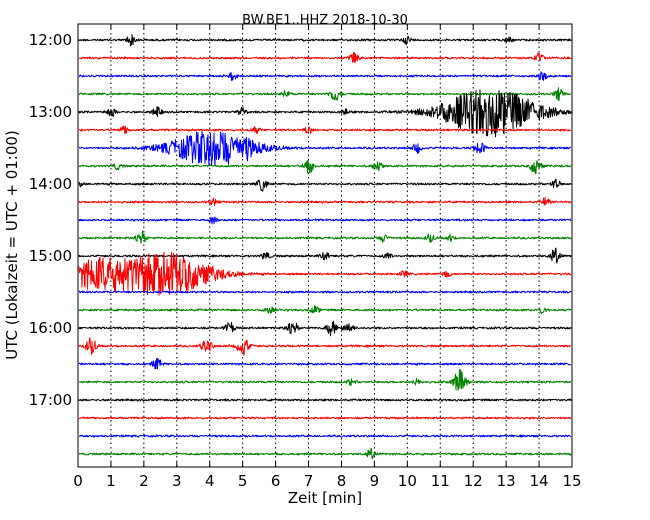 Image resolution: width=650 pixels, height=520 pixels. Describe the element at coordinates (309, 481) in the screenshot. I see `x-tick-label-7: 7` at that location.